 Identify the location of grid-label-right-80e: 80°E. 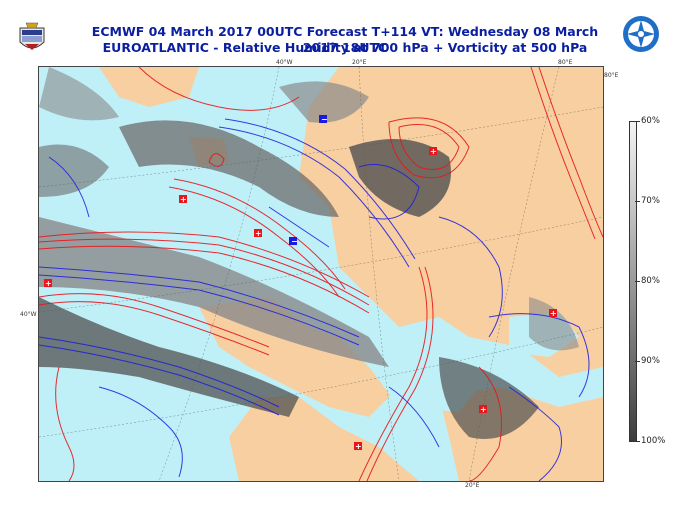
(611, 75).